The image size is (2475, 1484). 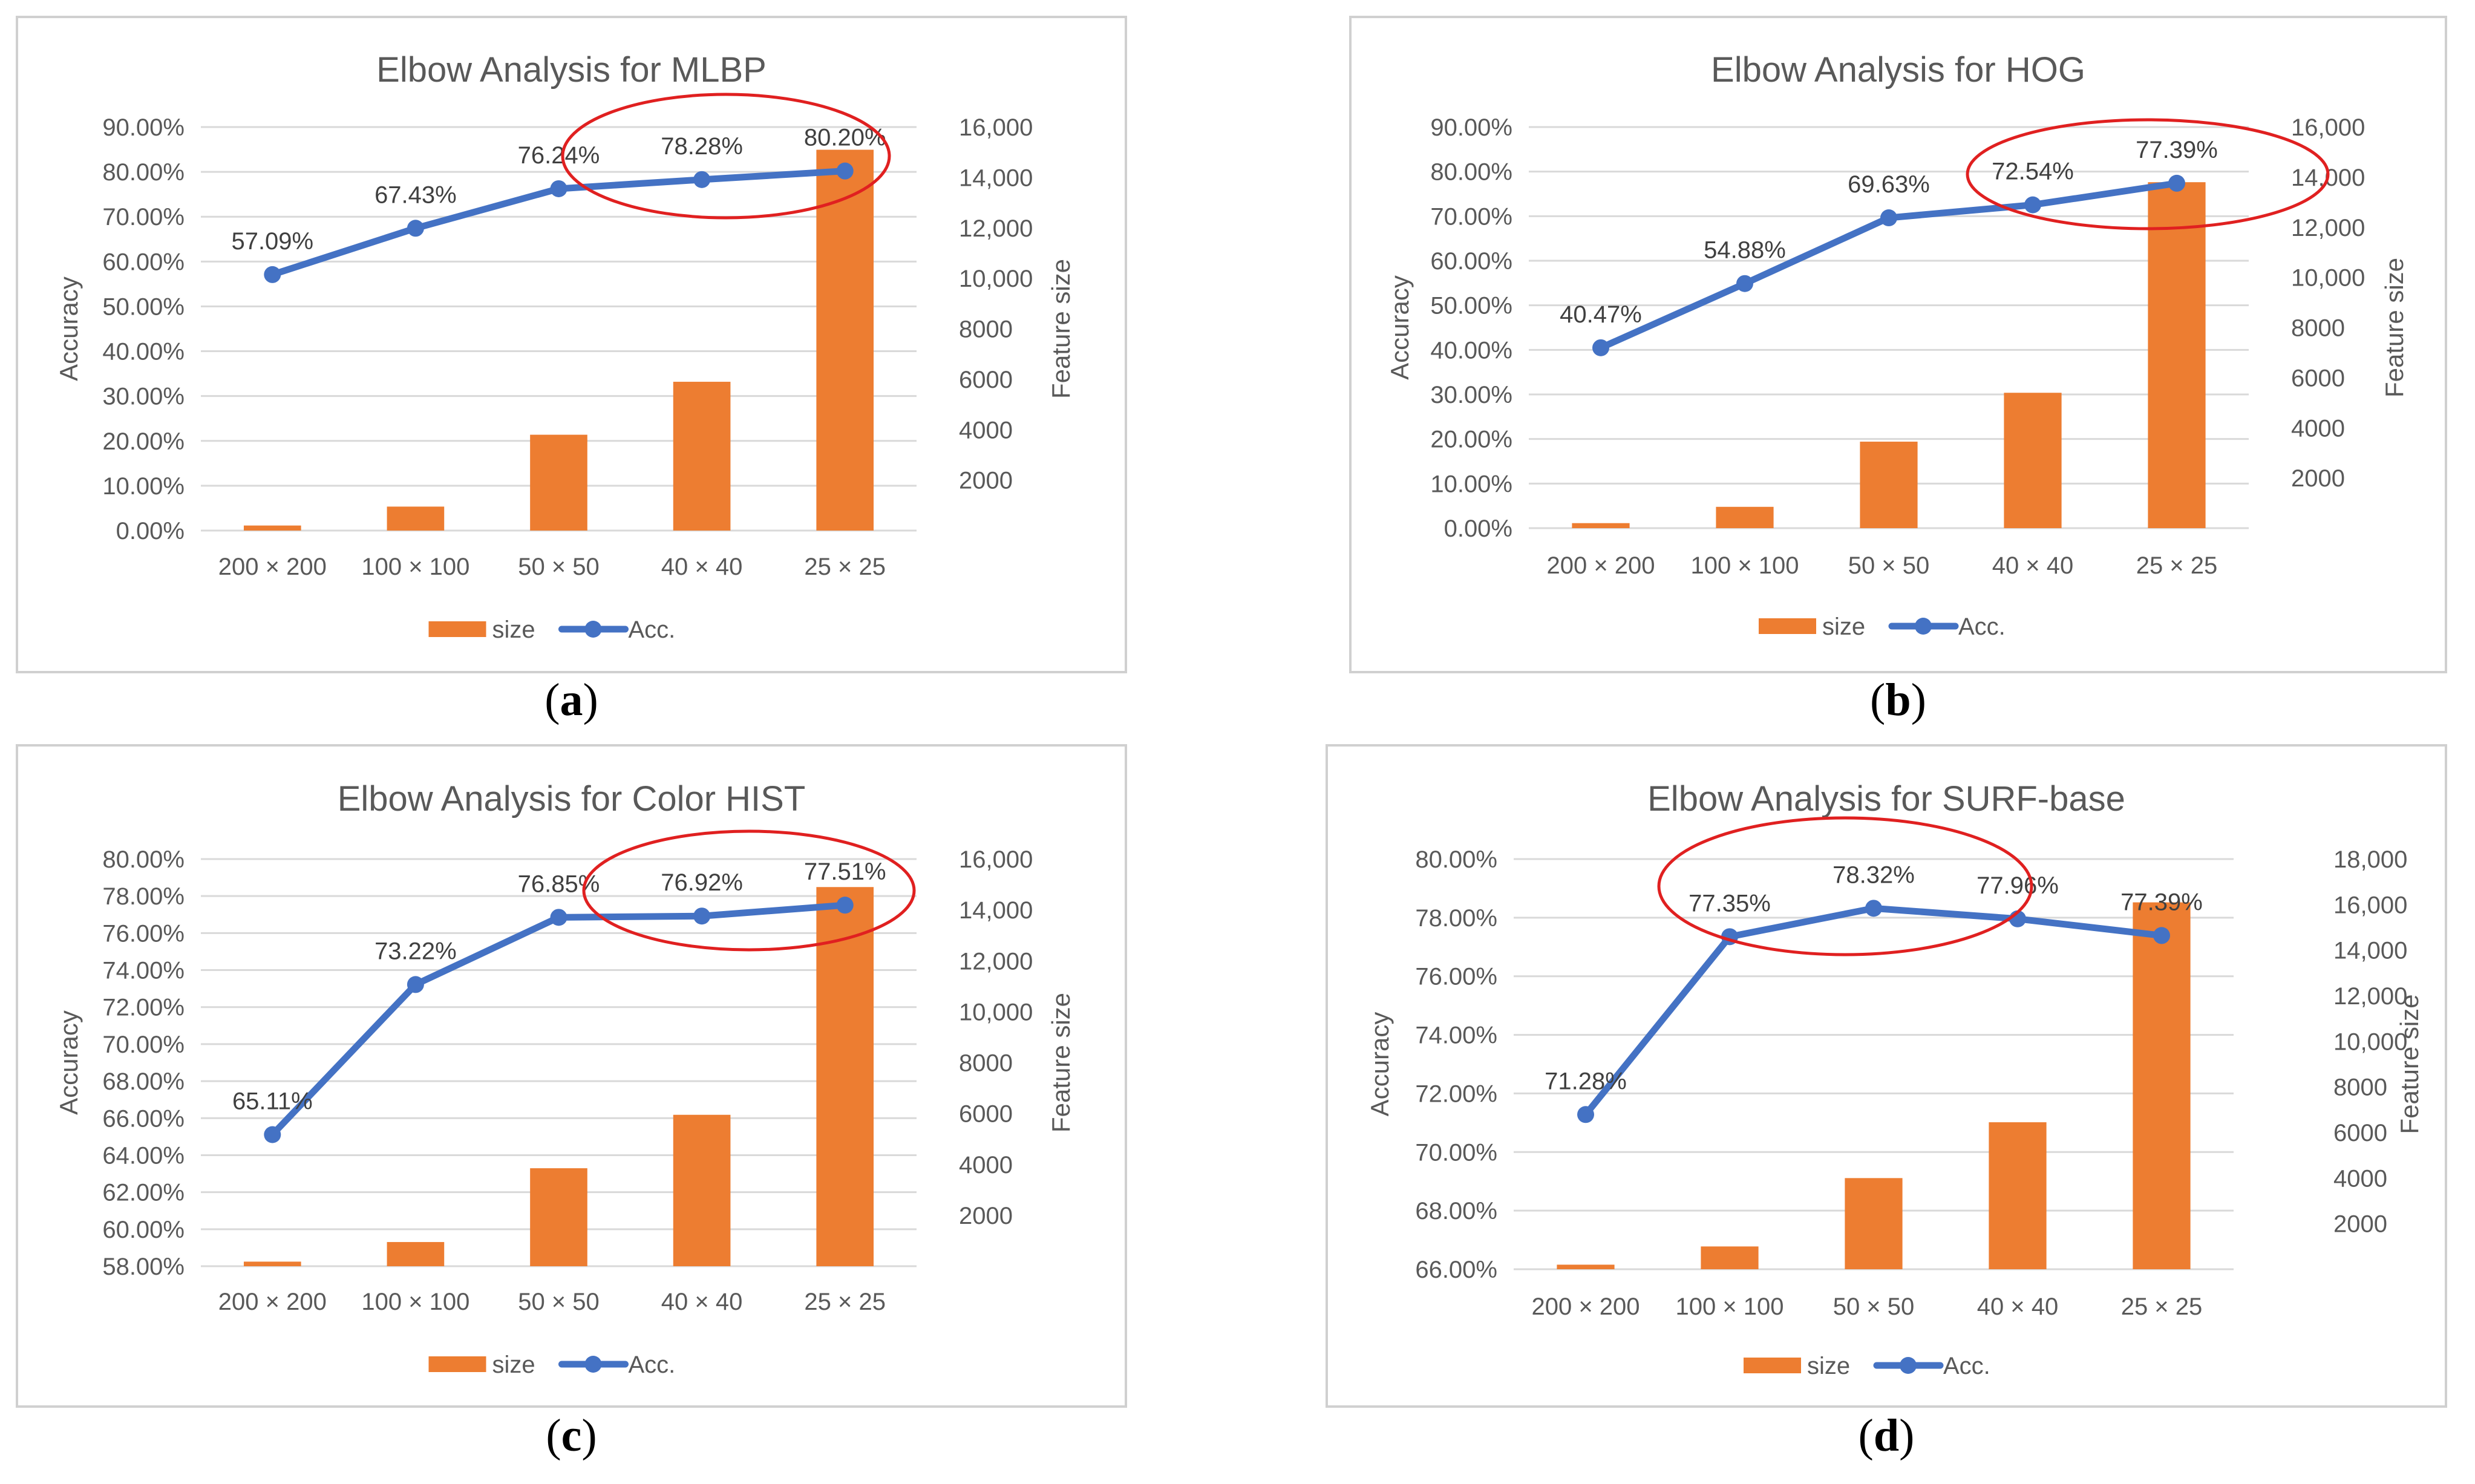 I want to click on y-tick-label: 70.00%, so click(x=144, y=217).